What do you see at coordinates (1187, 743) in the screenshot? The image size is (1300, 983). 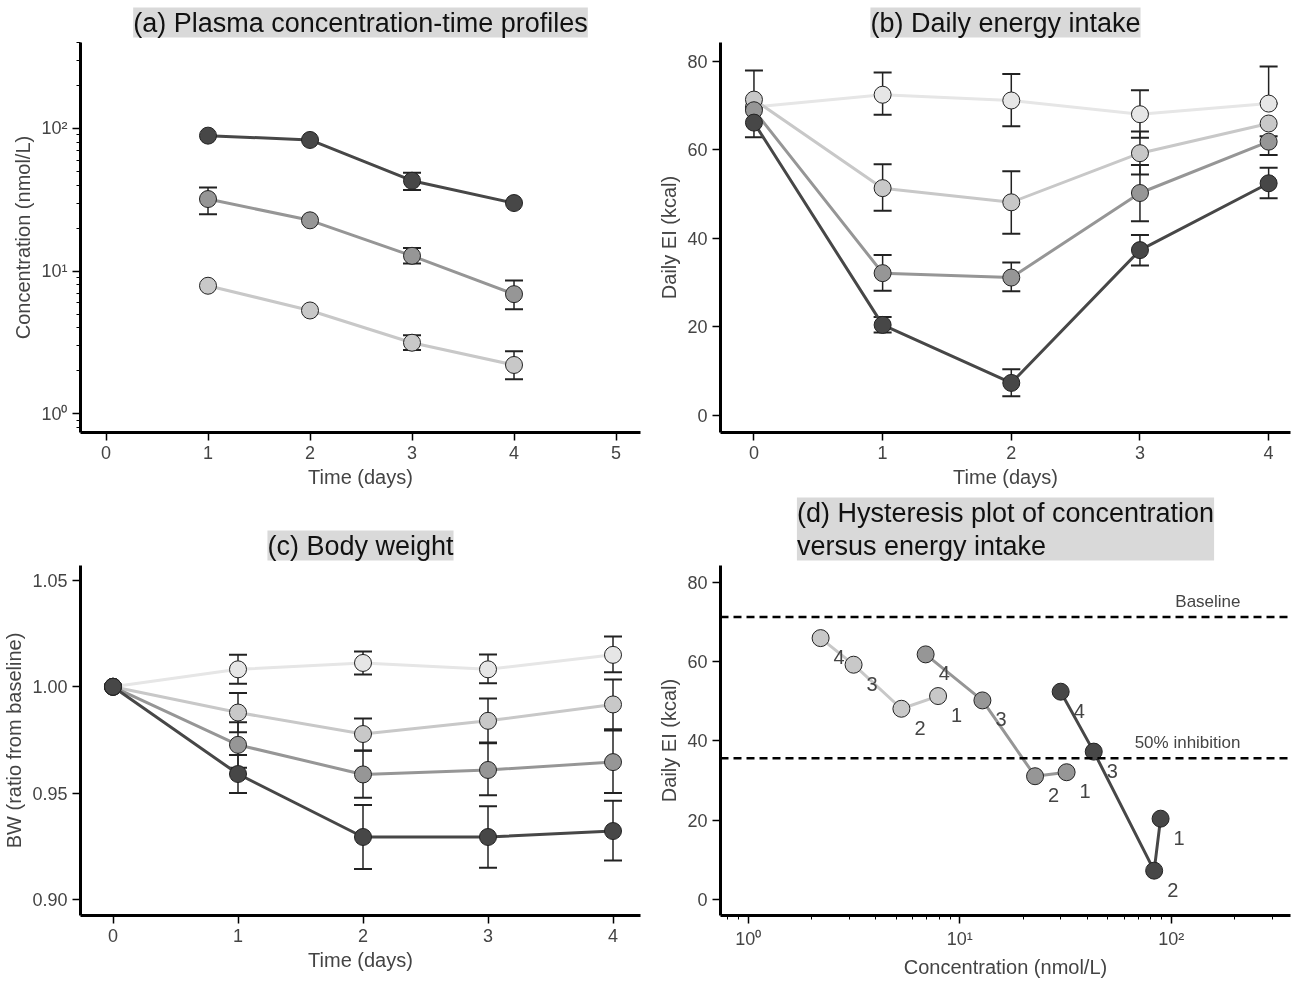 I see `ref-line-label: 50% inhibition` at bounding box center [1187, 743].